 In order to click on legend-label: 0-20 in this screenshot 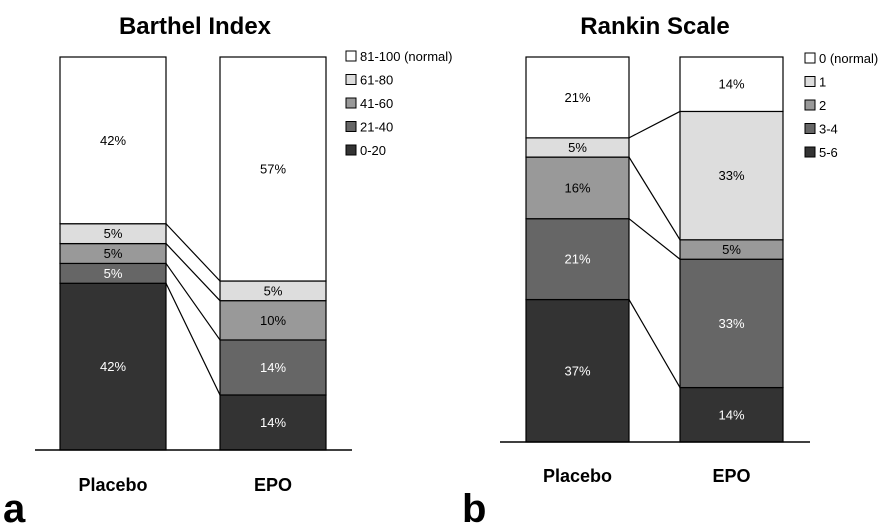, I will do `click(373, 150)`.